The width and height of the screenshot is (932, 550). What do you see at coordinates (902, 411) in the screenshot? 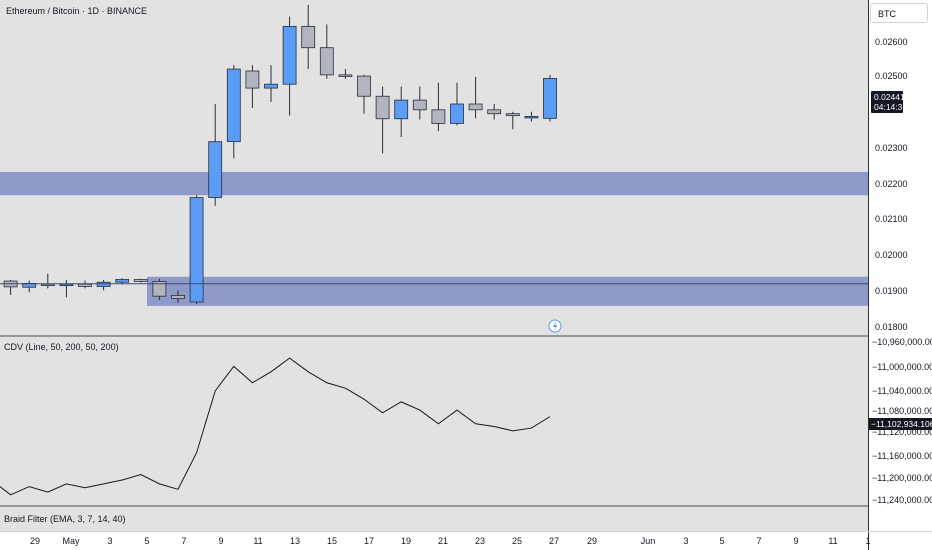
I see `cdv-tick: −11,080,000.00000` at bounding box center [902, 411].